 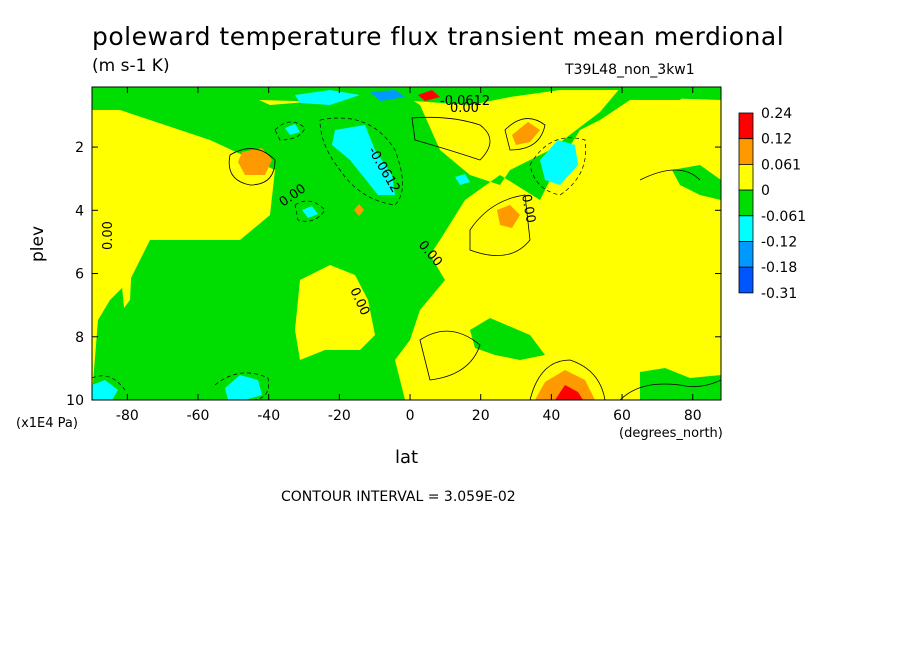 I want to click on x-tick-label: 80, so click(x=693, y=416).